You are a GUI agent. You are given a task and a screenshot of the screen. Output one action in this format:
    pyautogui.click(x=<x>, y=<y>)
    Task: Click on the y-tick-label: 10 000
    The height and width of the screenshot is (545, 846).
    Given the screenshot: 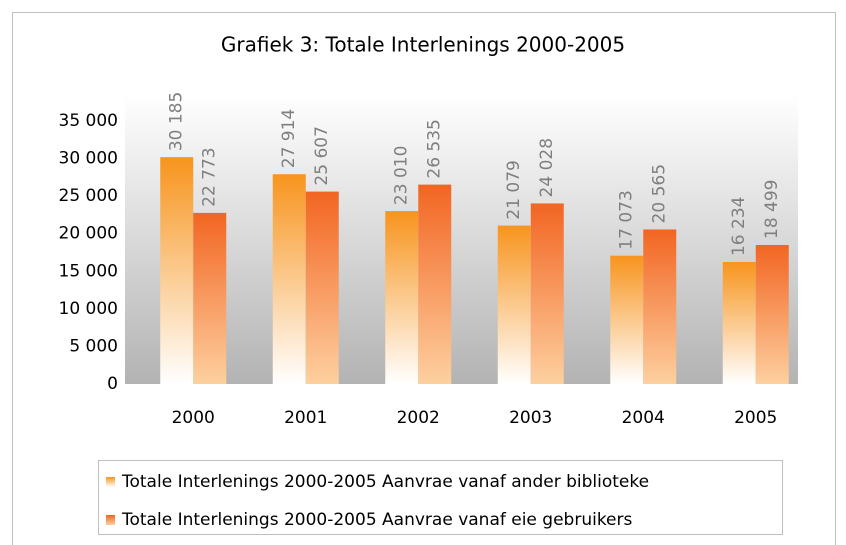 What is the action you would take?
    pyautogui.click(x=88, y=309)
    